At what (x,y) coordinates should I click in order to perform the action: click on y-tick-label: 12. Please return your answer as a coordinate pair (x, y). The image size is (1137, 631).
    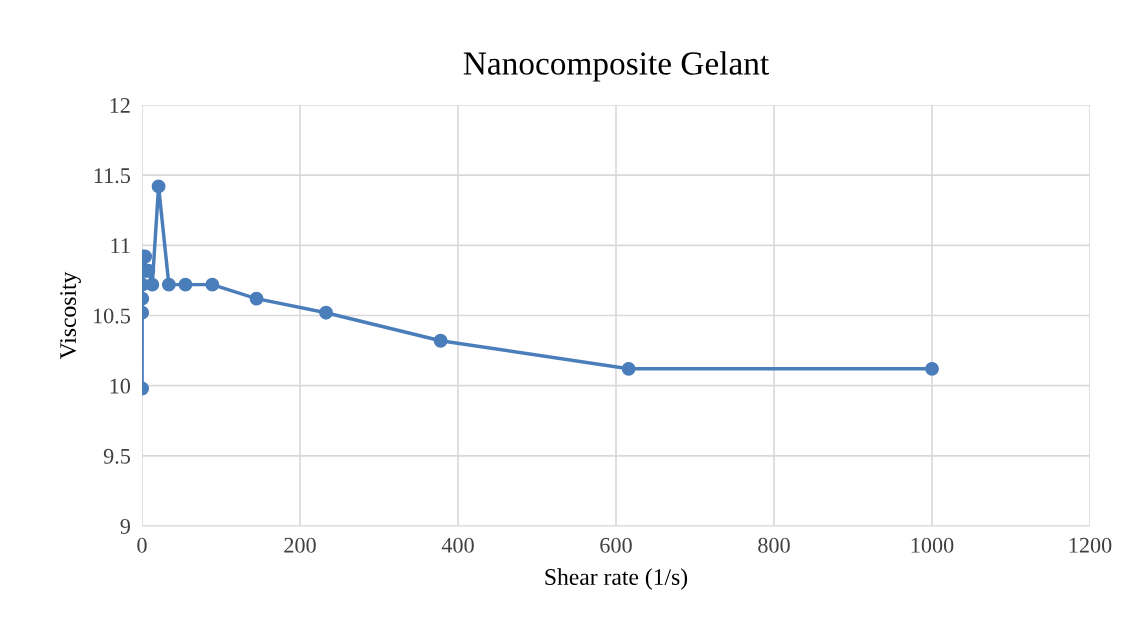
    Looking at the image, I should click on (120, 105).